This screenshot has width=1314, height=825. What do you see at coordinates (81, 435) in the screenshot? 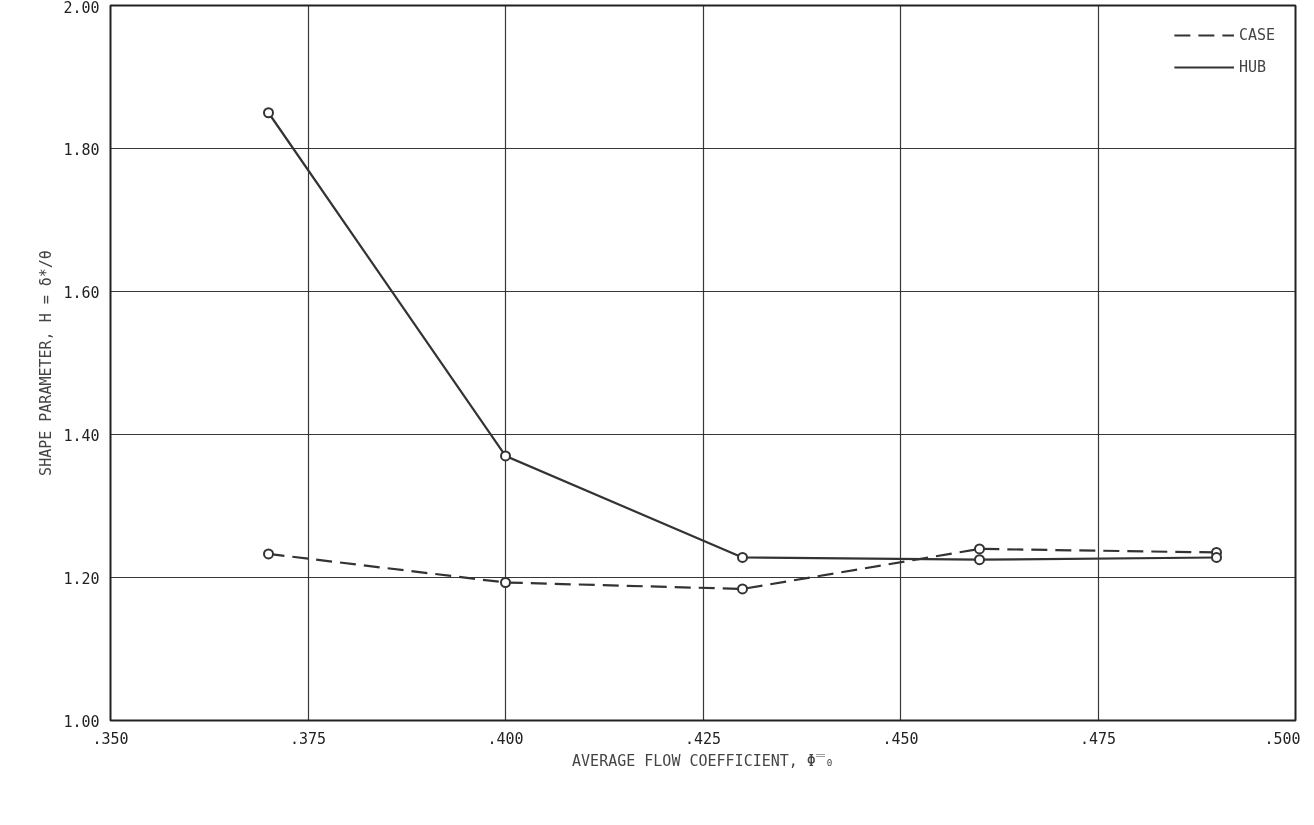
I see `y-tick-label: 1.40` at bounding box center [81, 435].